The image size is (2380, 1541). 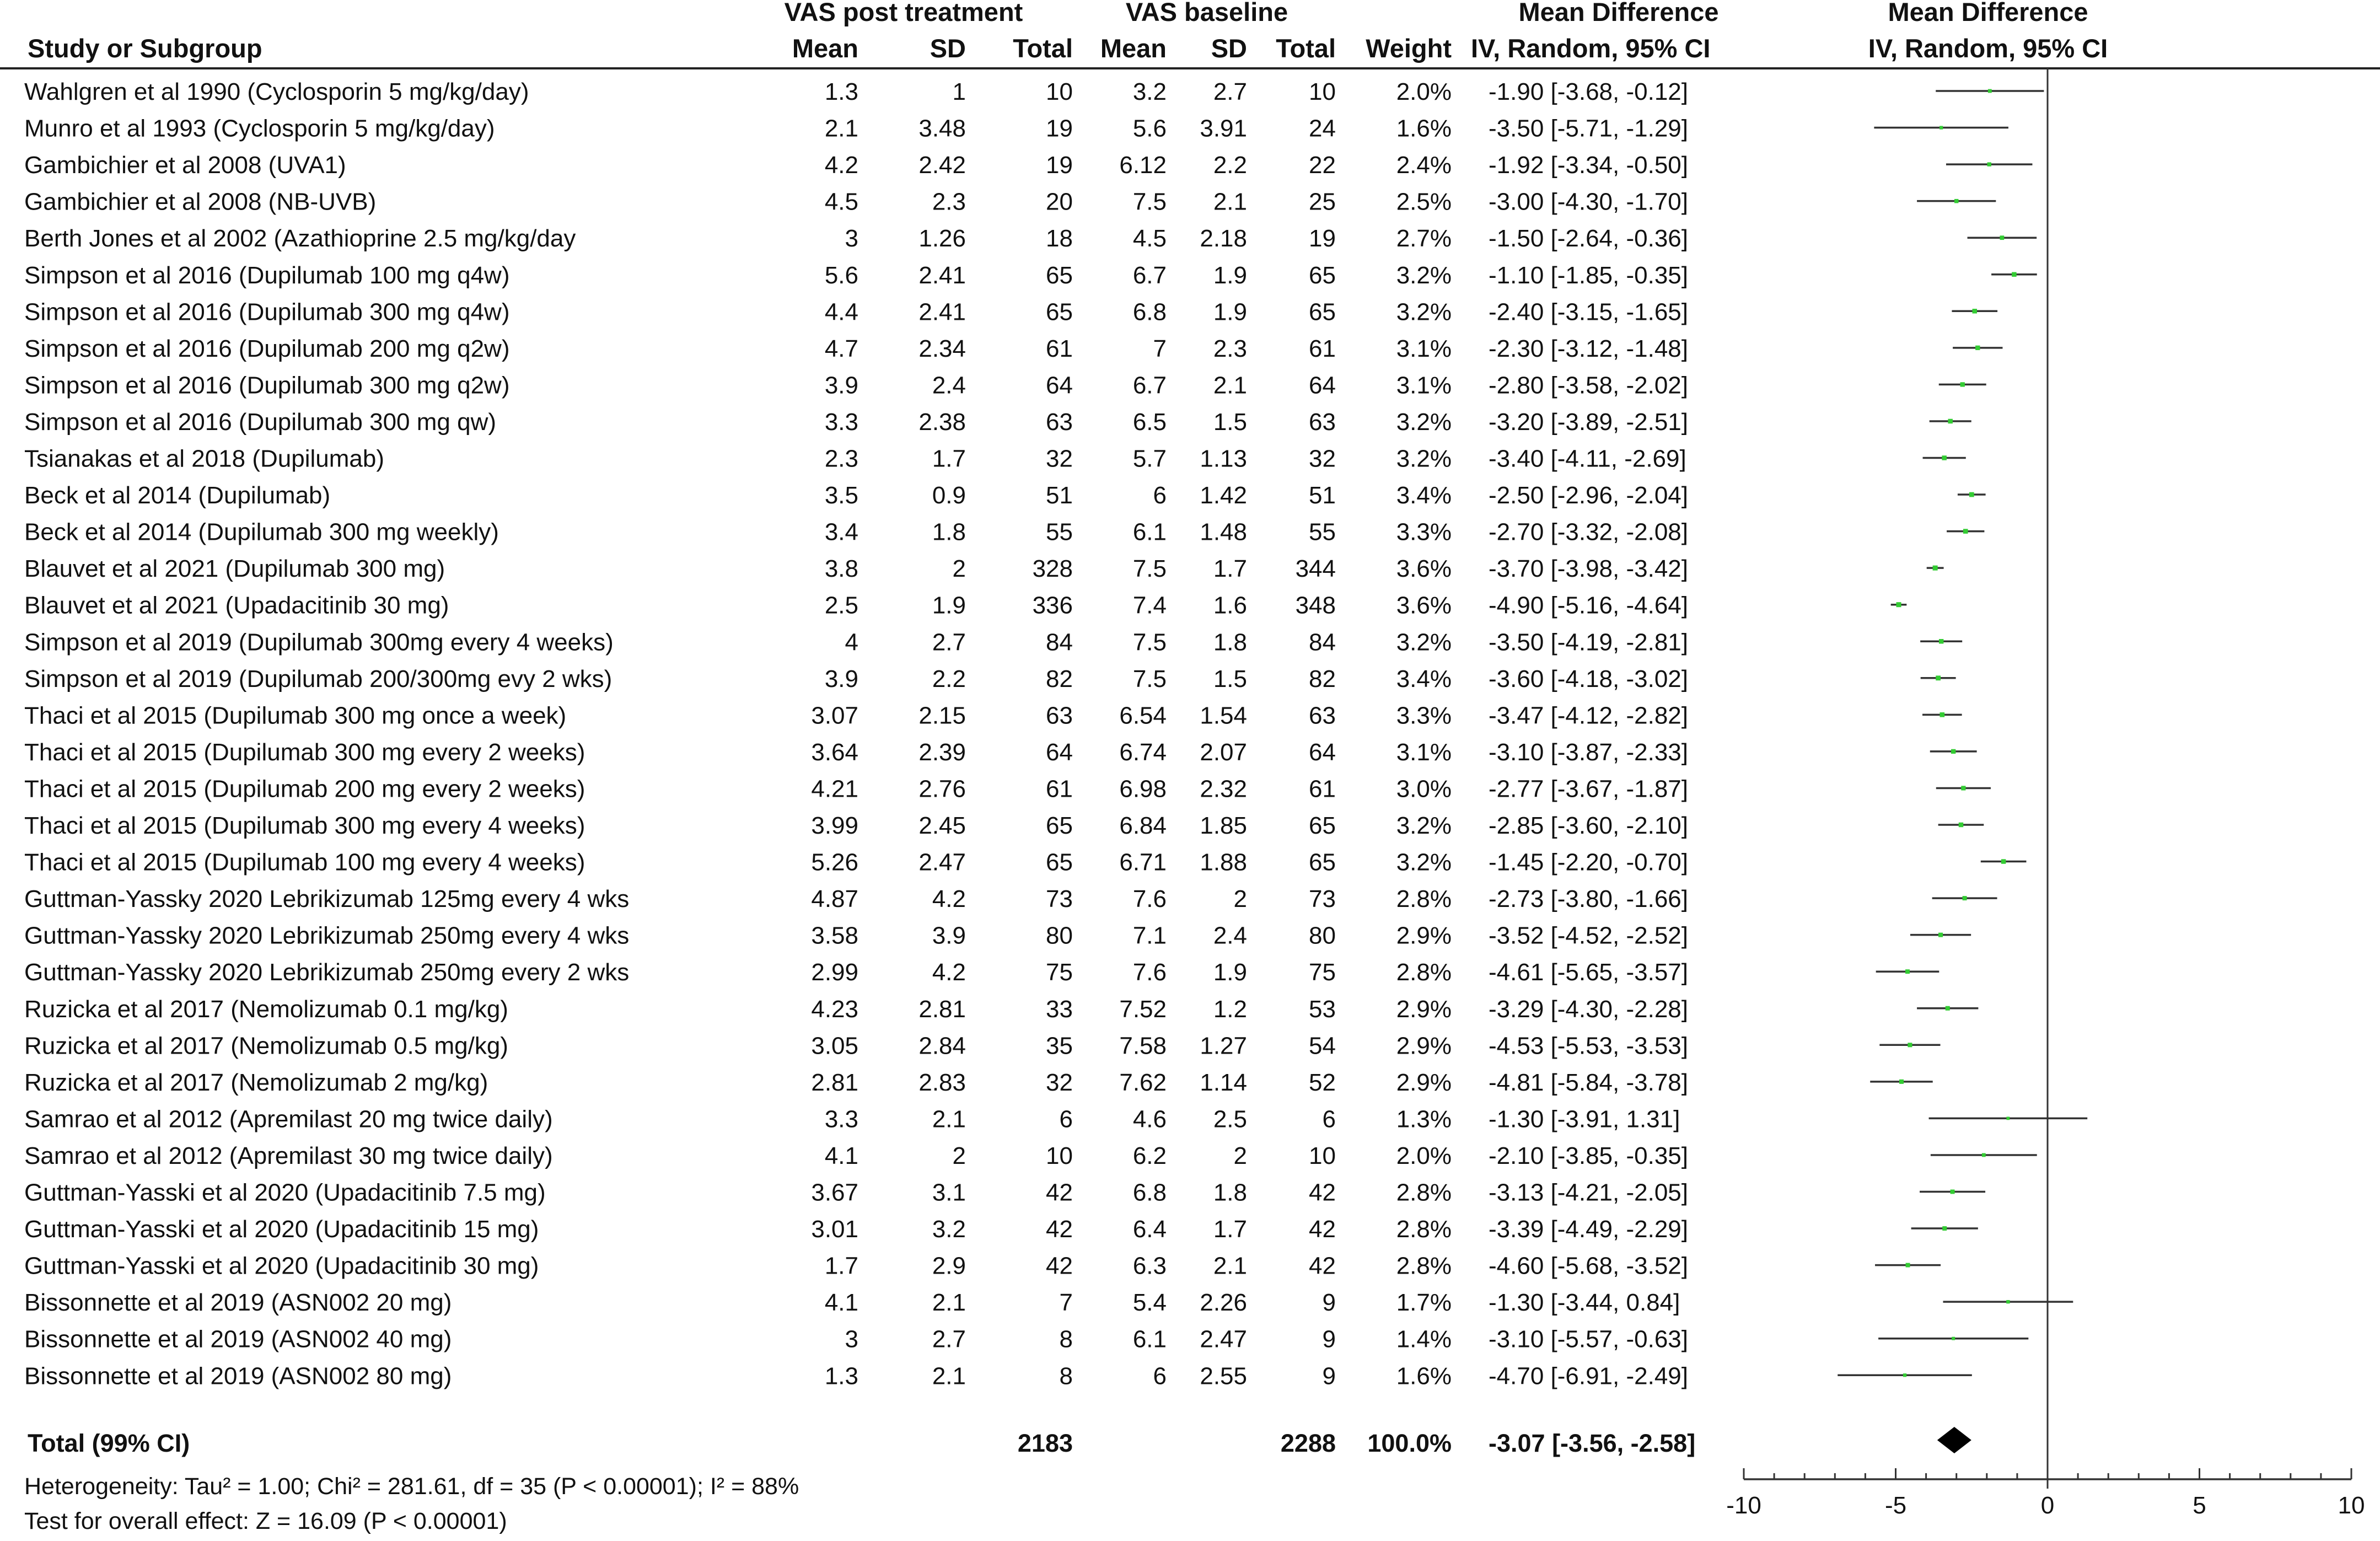 I want to click on cell-n1: 42, so click(x=1059, y=1192).